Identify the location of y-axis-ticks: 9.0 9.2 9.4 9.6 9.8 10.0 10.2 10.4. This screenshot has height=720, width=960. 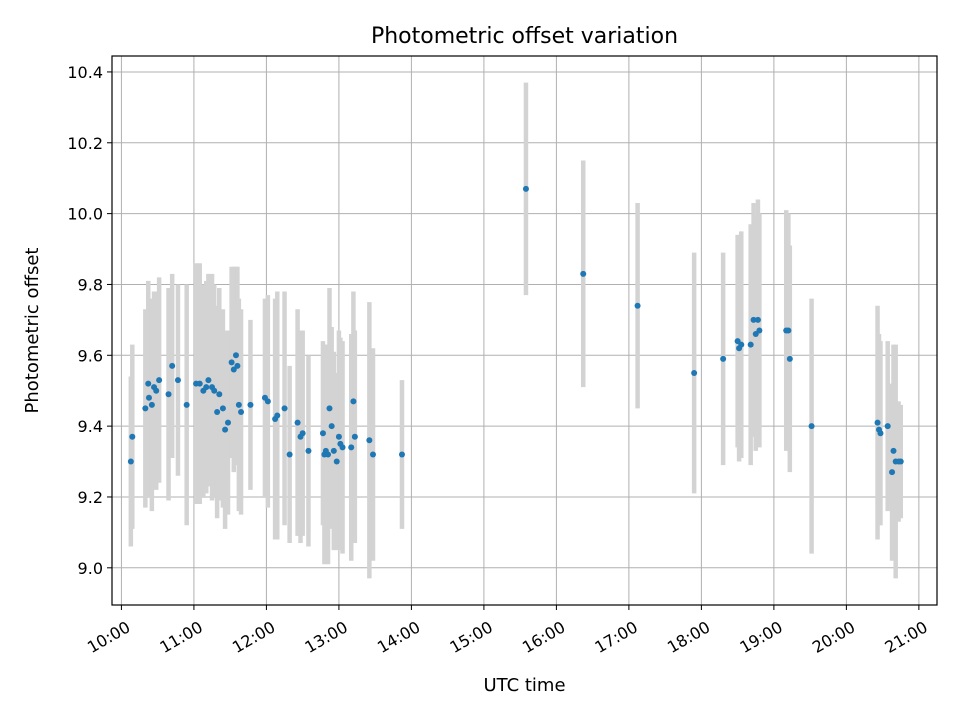
(89, 320).